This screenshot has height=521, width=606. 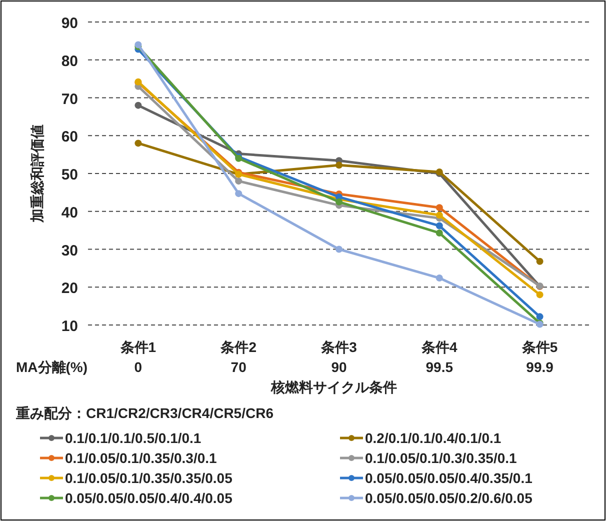 What do you see at coordinates (69, 61) in the screenshot?
I see `y-tick-label: 80` at bounding box center [69, 61].